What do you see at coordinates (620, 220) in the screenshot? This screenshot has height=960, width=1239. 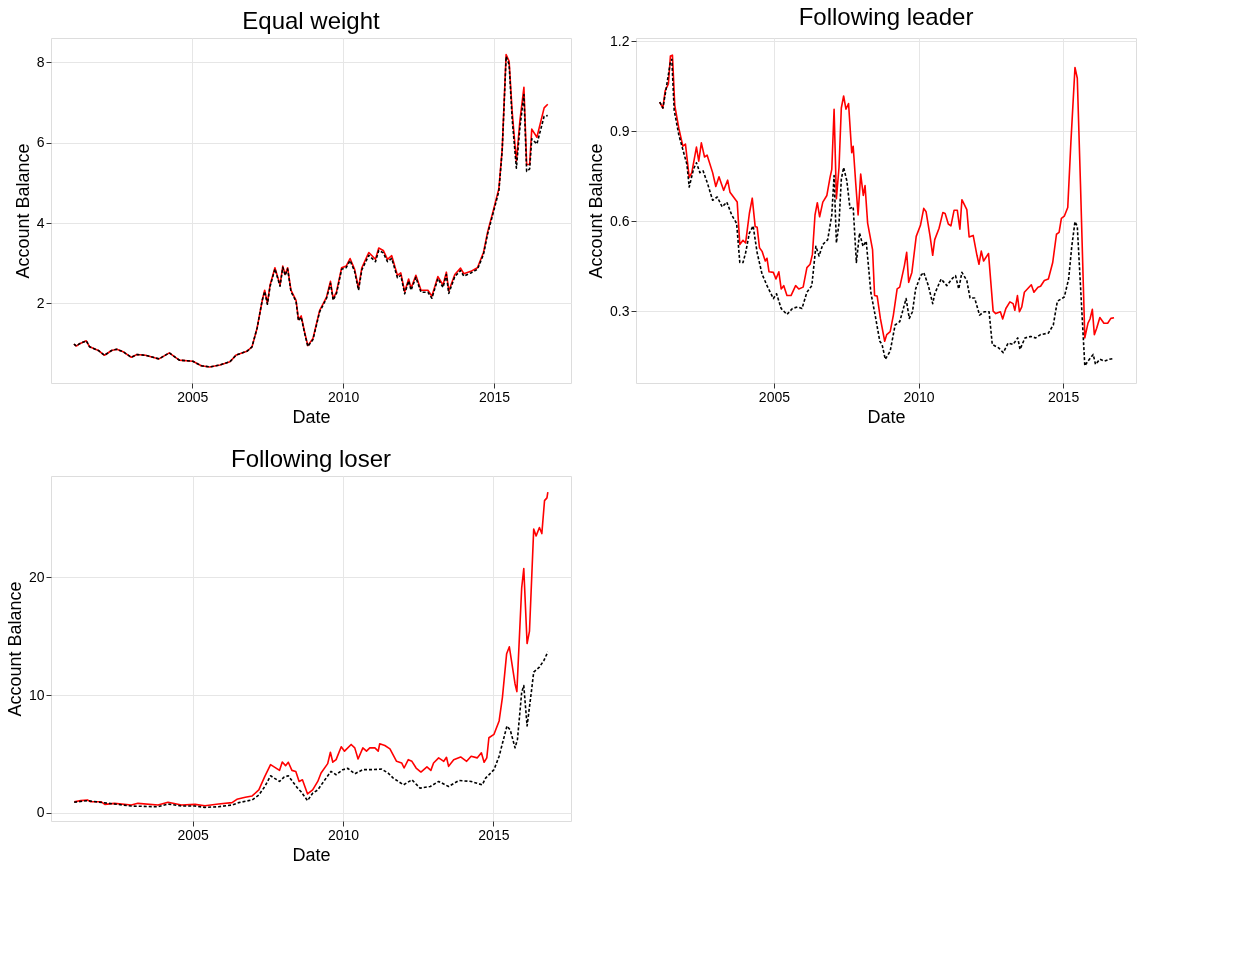 I see `y-tick-label: 0.6` at bounding box center [620, 220].